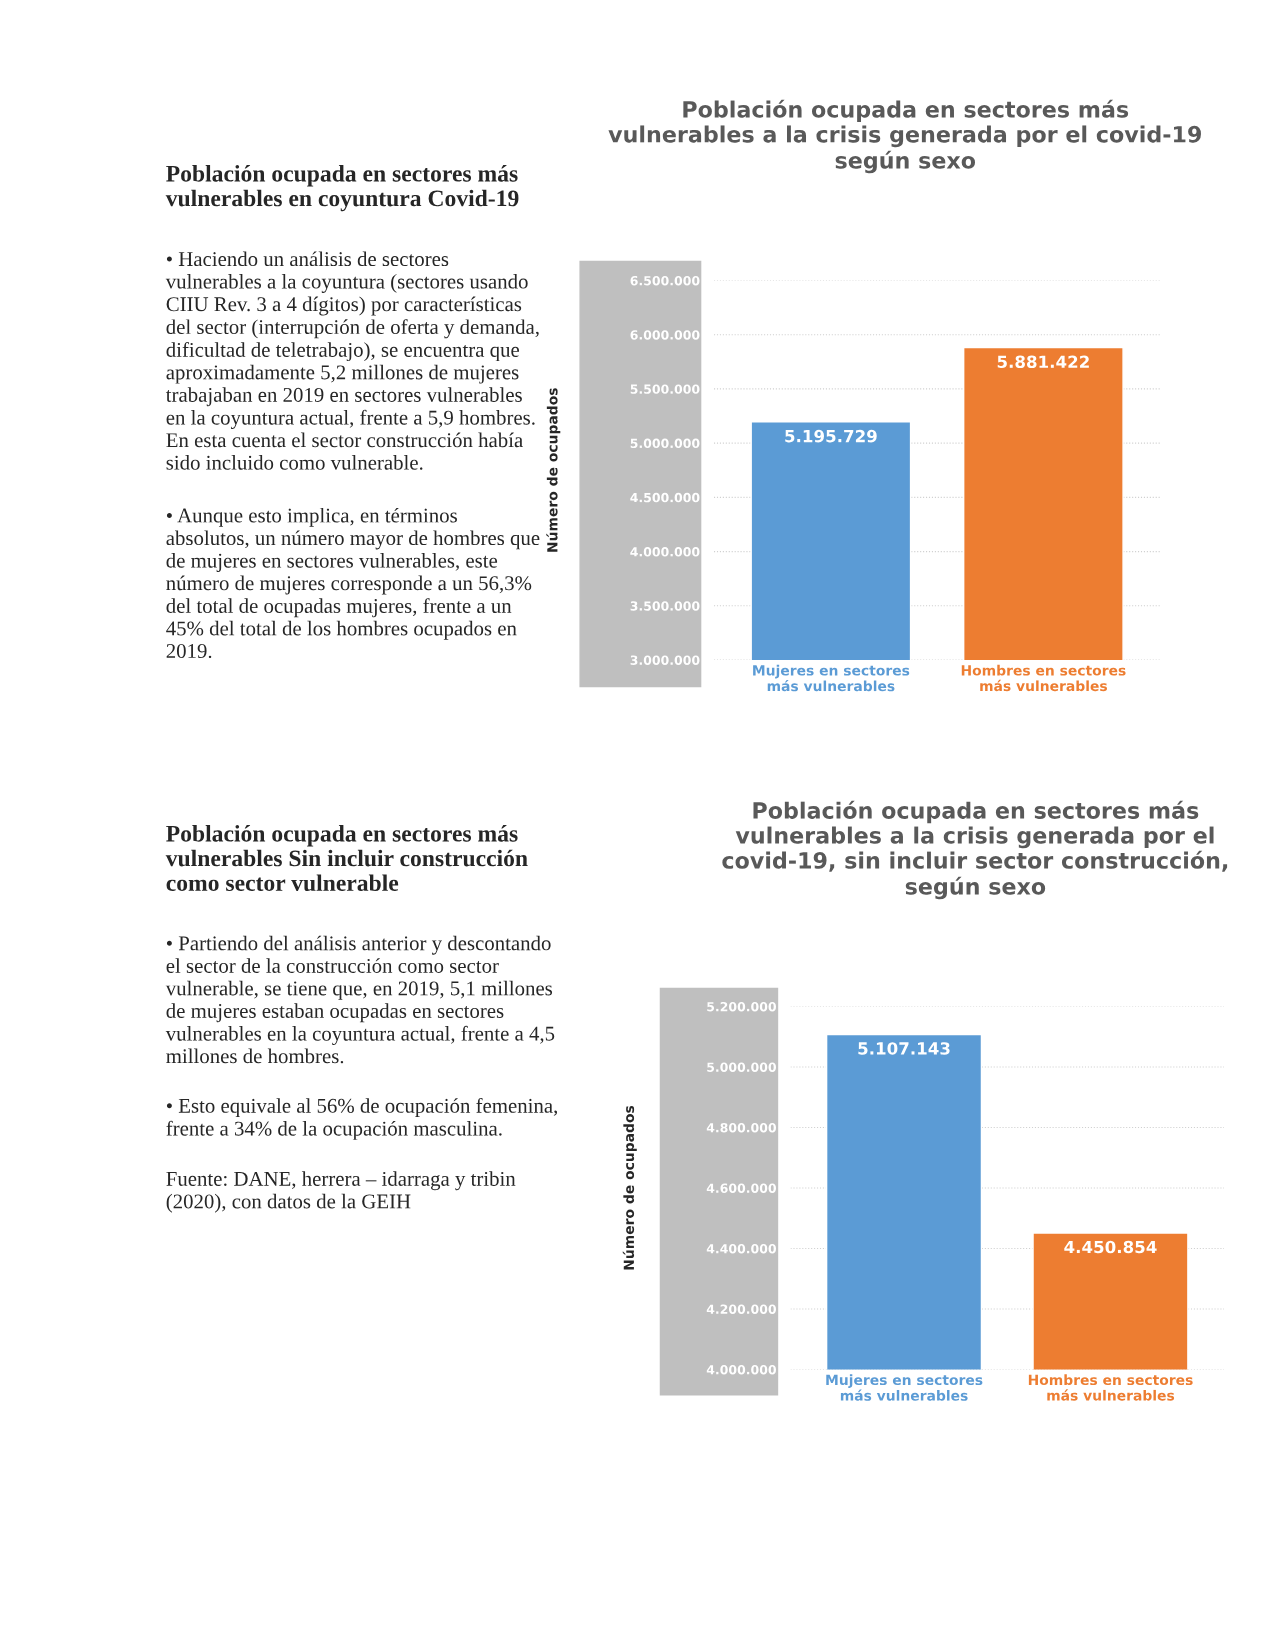  What do you see at coordinates (665, 606) in the screenshot?
I see `y-tick-label: 3.500.000` at bounding box center [665, 606].